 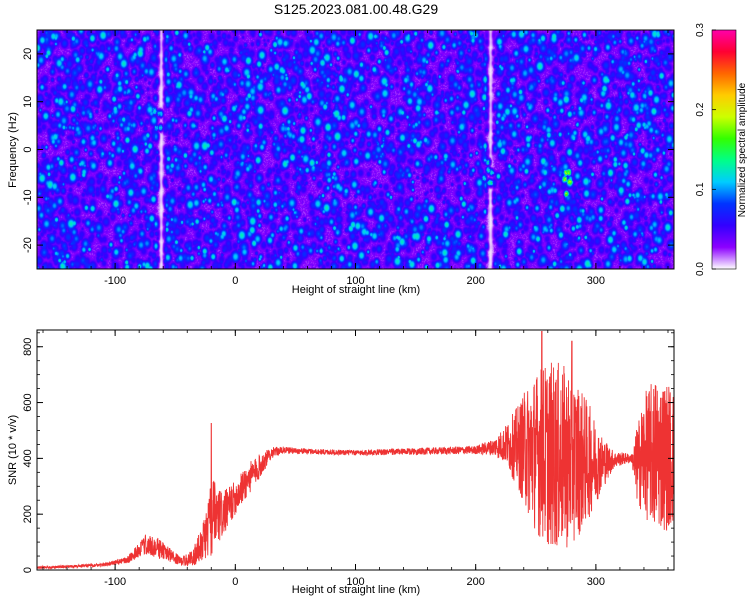 What do you see at coordinates (28, 514) in the screenshot?
I see `y-tick-label: 200` at bounding box center [28, 514].